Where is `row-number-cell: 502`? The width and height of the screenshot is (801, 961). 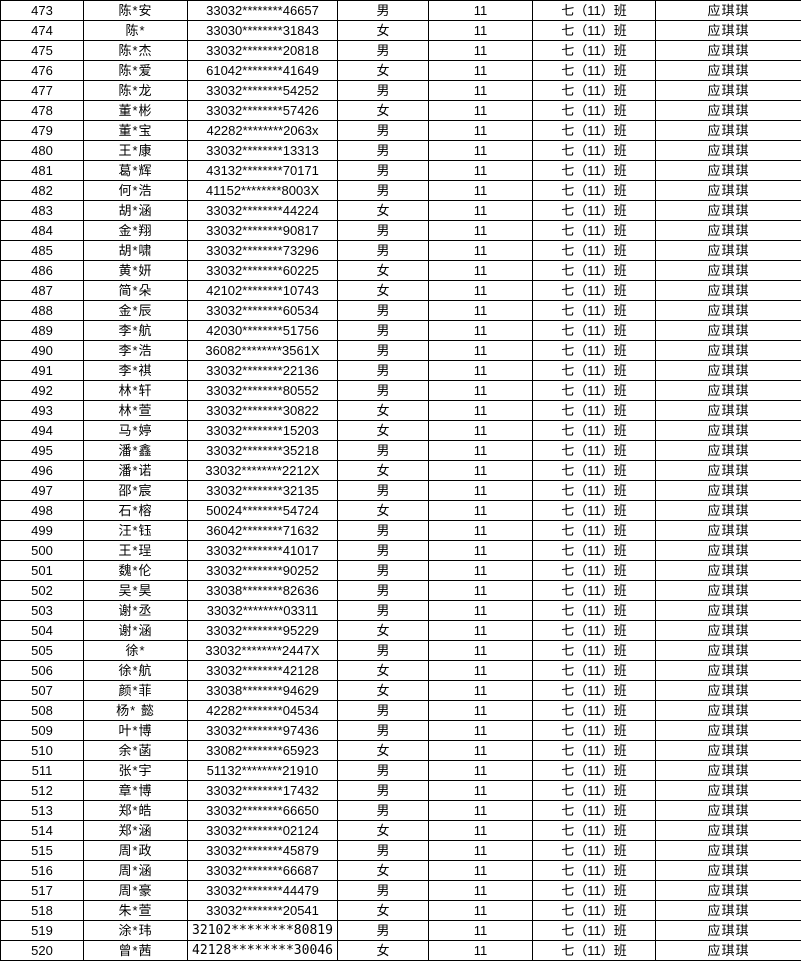
row-number-cell: 502 is located at coordinates (42, 590).